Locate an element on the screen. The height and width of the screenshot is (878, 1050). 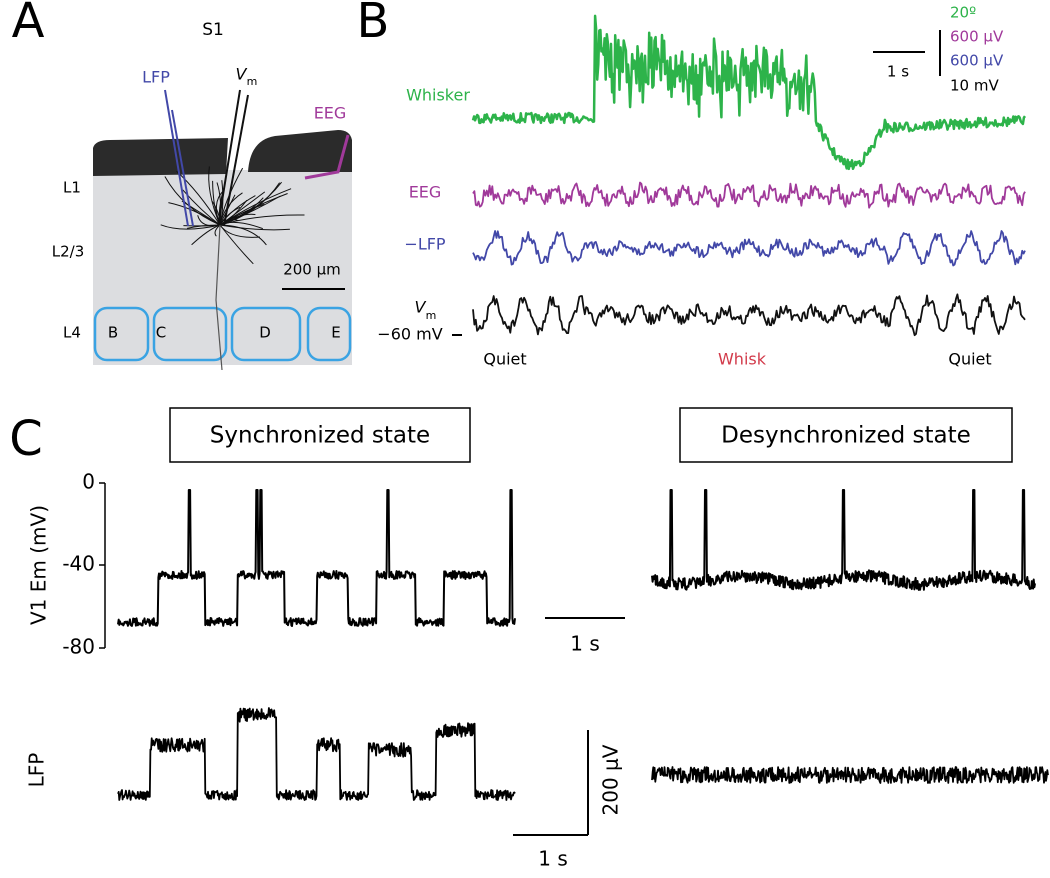
barrel-label: C is located at coordinates (161, 333).